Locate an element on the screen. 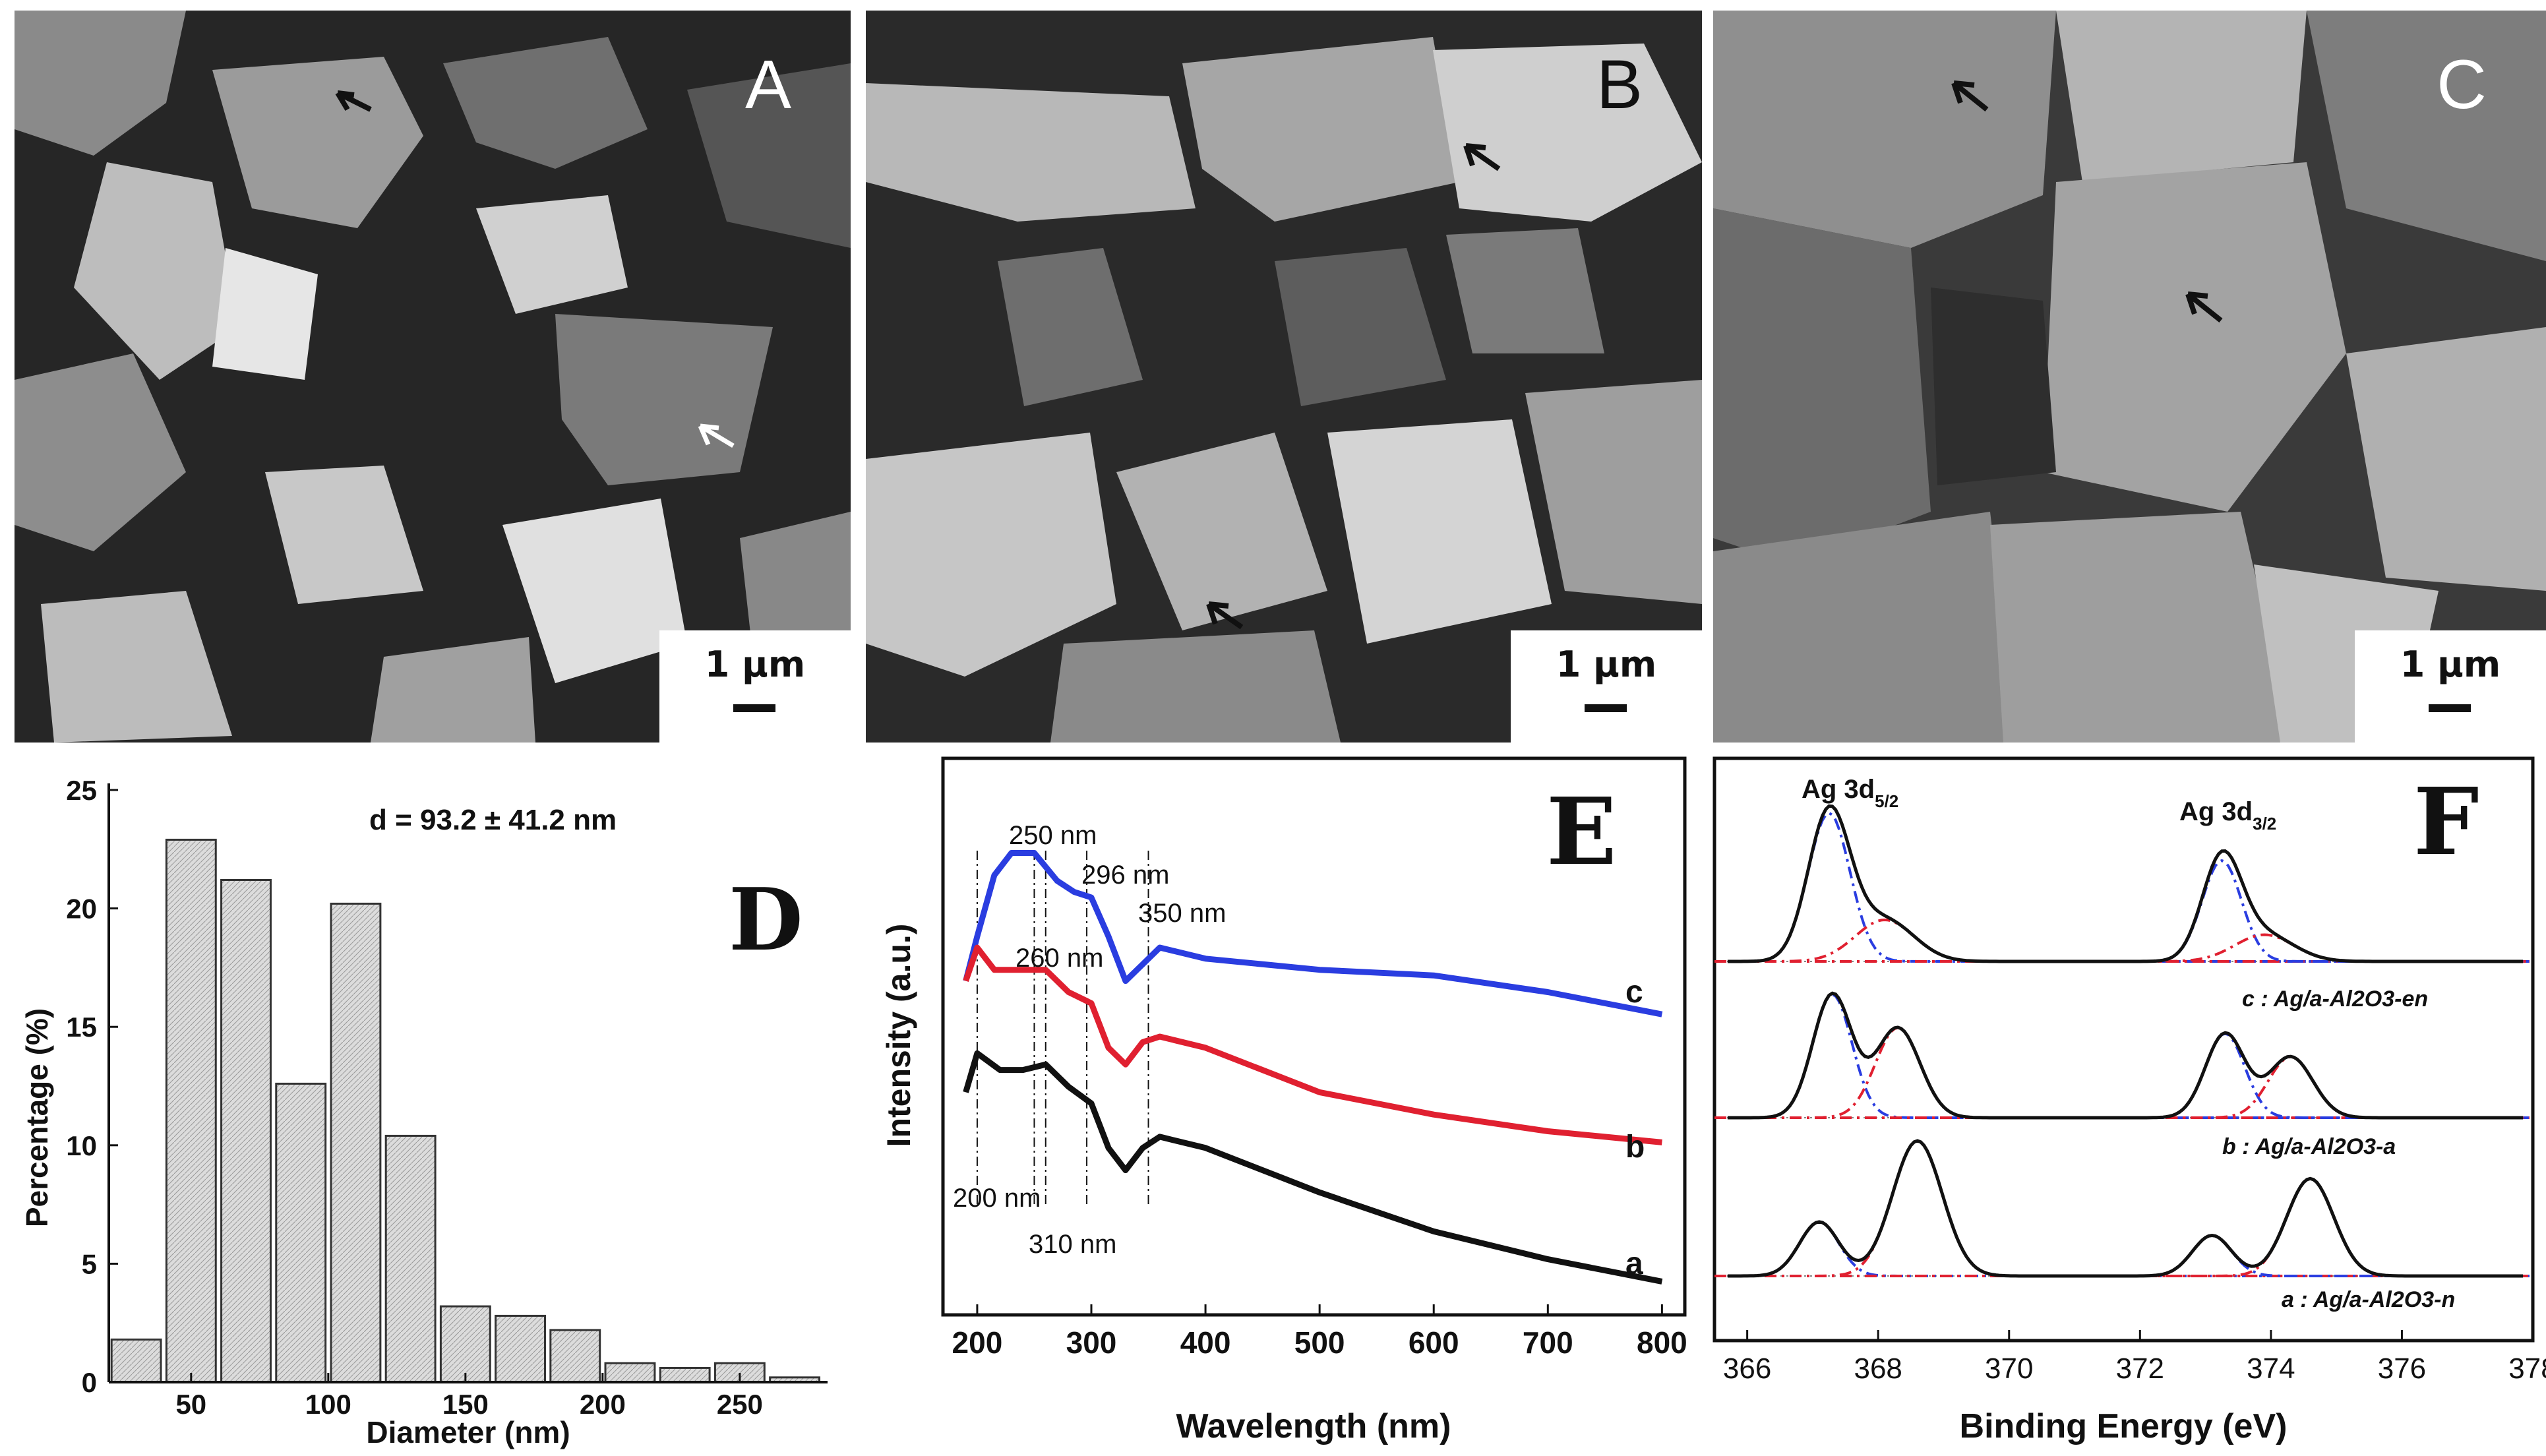 This screenshot has height=1456, width=2546. d-annotation: d = 93.2 ± 41.2 nm is located at coordinates (493, 820).